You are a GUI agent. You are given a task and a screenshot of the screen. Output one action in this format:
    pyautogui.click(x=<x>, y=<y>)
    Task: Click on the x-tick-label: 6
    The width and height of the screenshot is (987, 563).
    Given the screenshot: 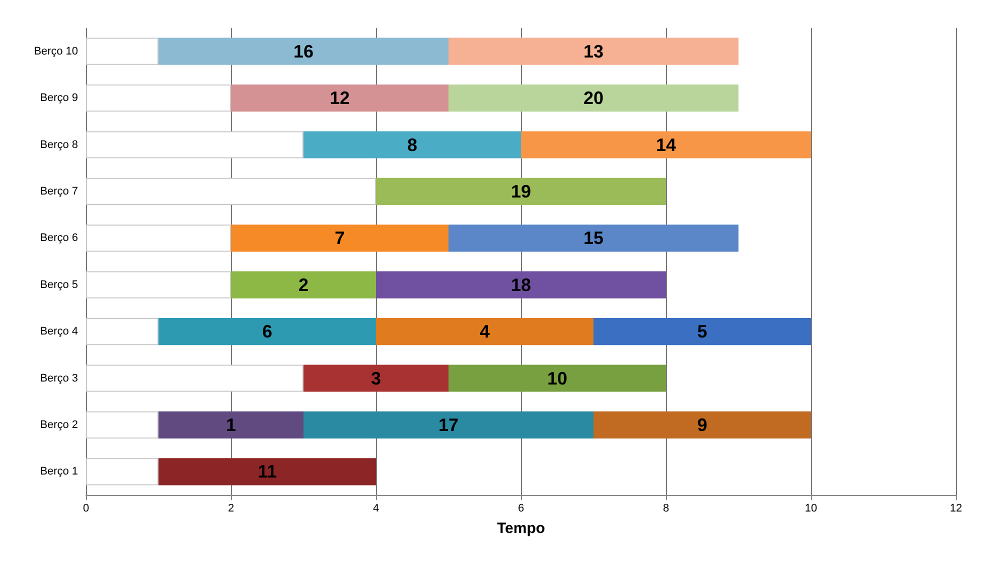 What is the action you would take?
    pyautogui.click(x=521, y=508)
    